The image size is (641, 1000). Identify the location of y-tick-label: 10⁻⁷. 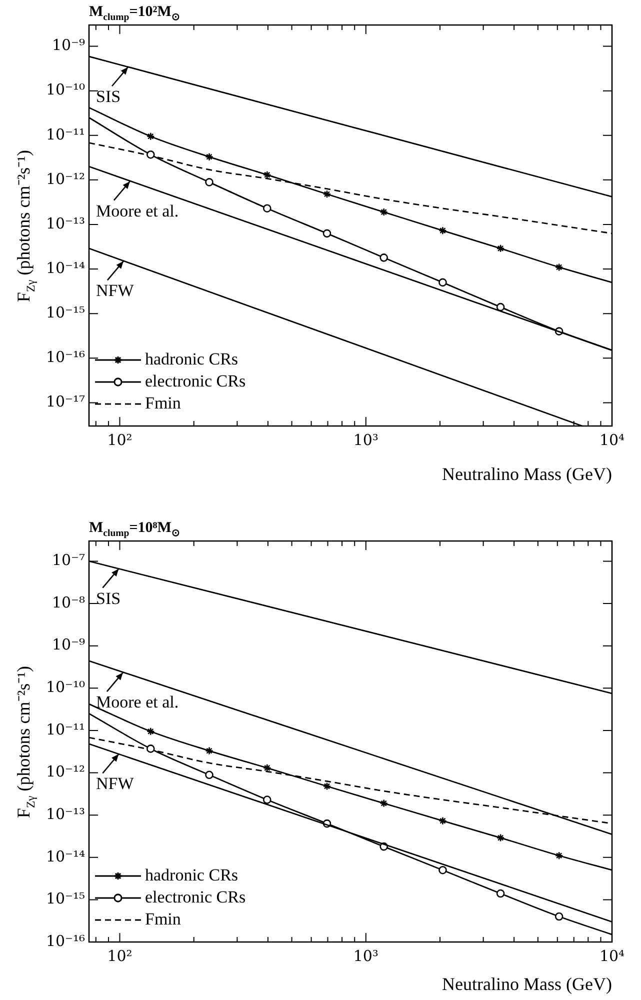
(68, 560).